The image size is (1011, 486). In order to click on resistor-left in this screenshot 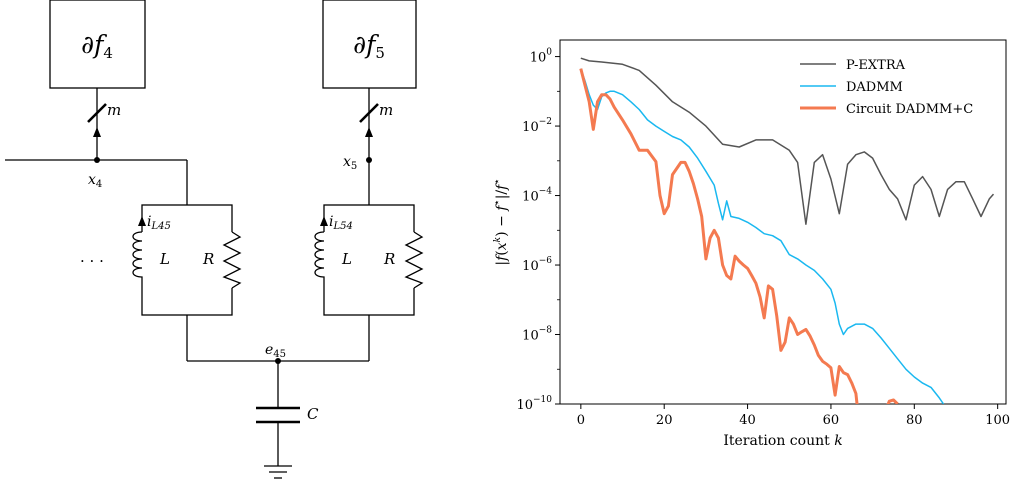, I will do `click(232, 260)`.